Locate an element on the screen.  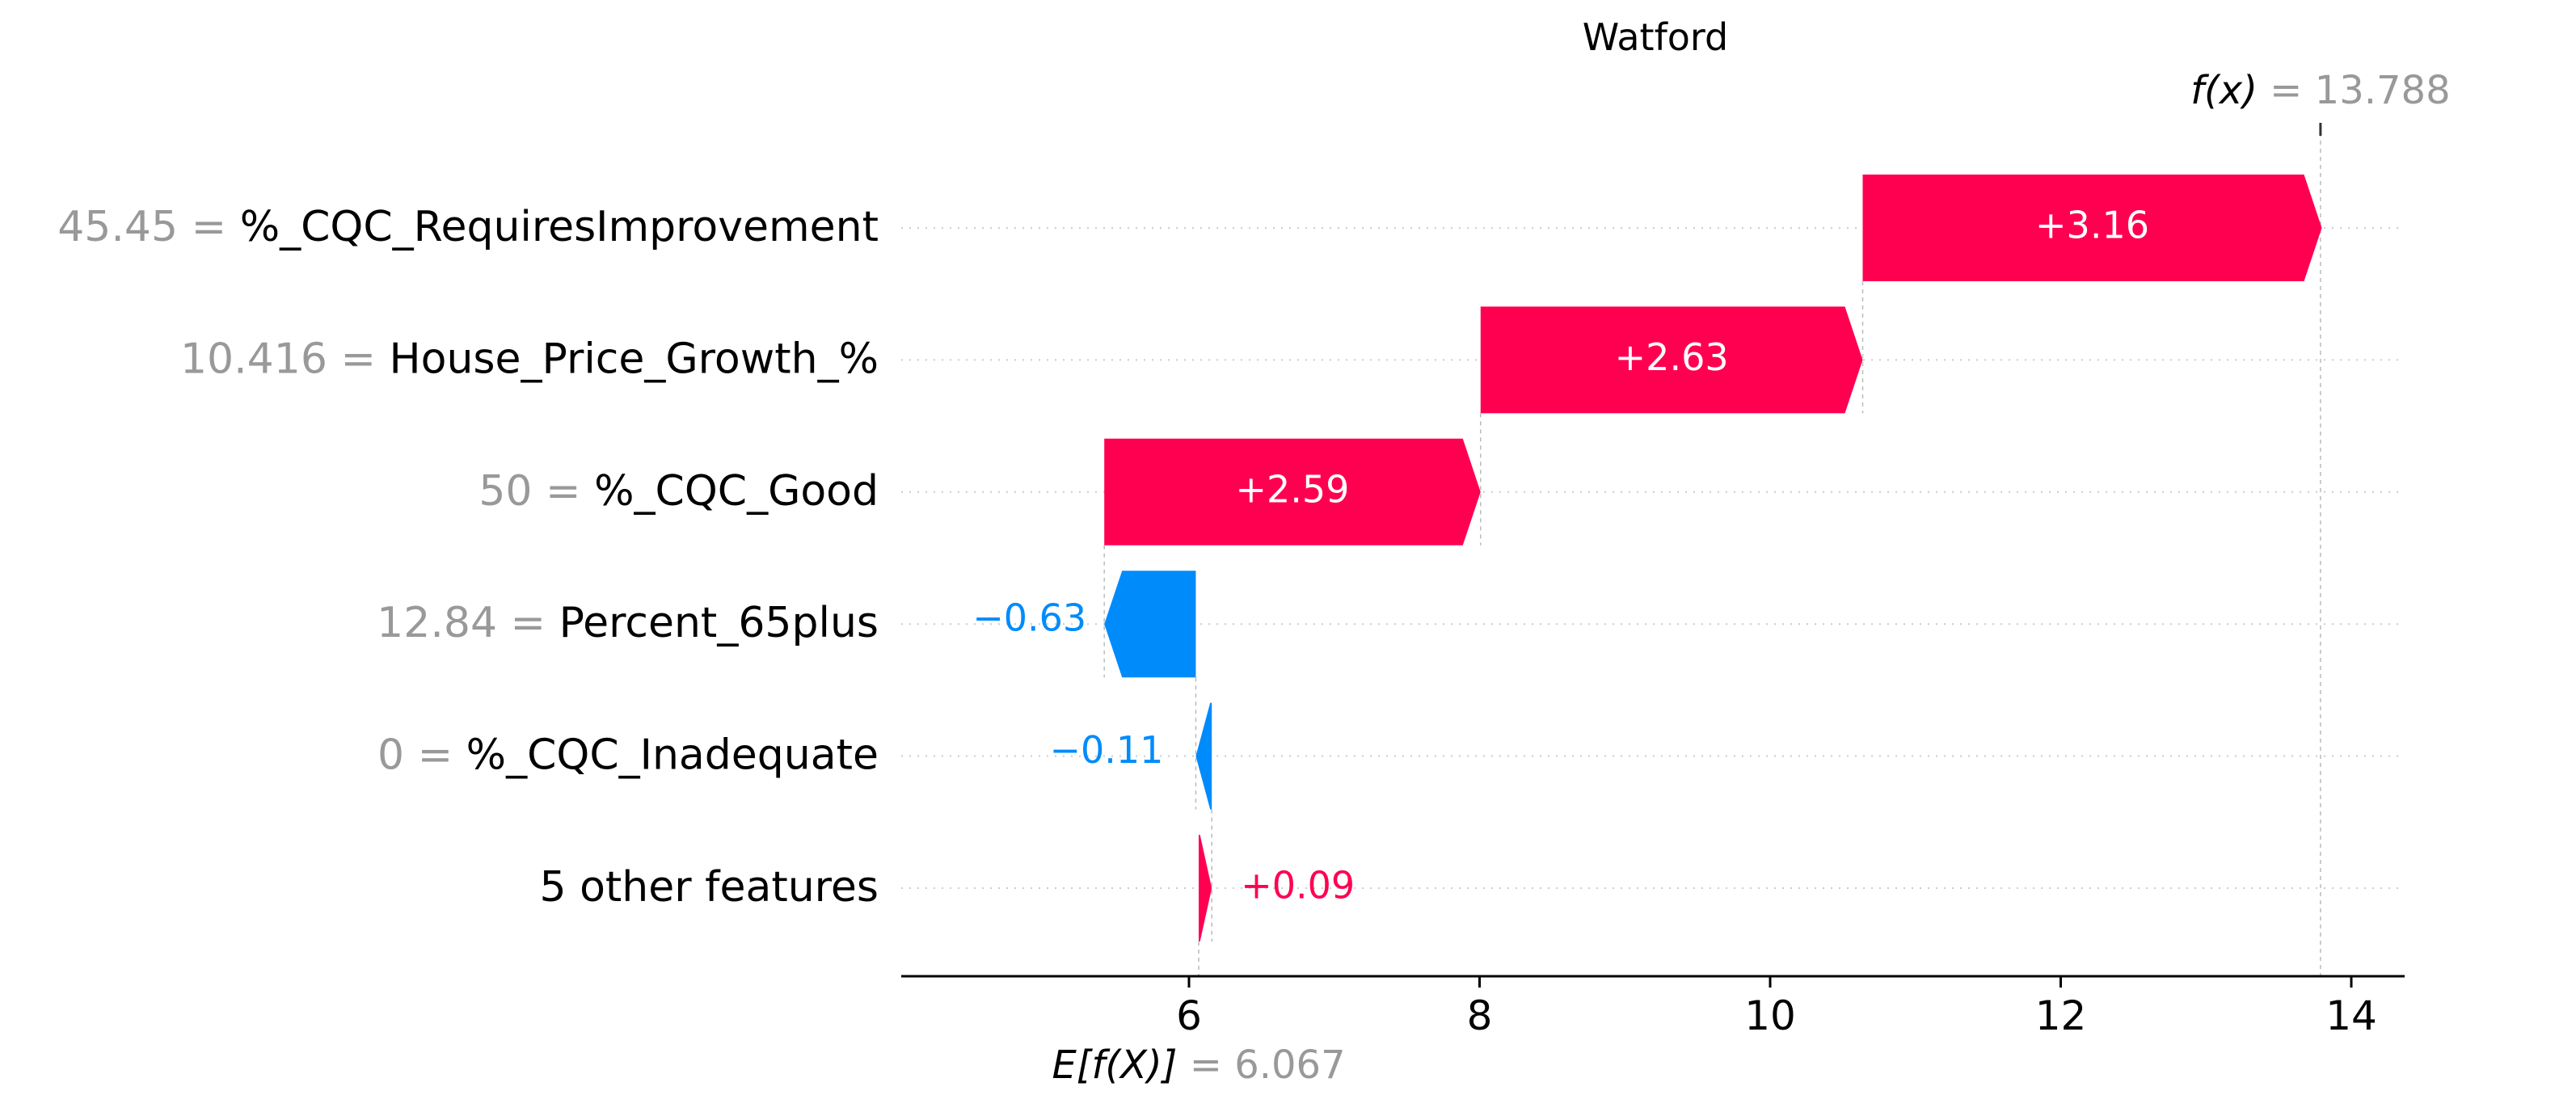
feature-label: 12.84 = Percent_65plus is located at coordinates (628, 623).